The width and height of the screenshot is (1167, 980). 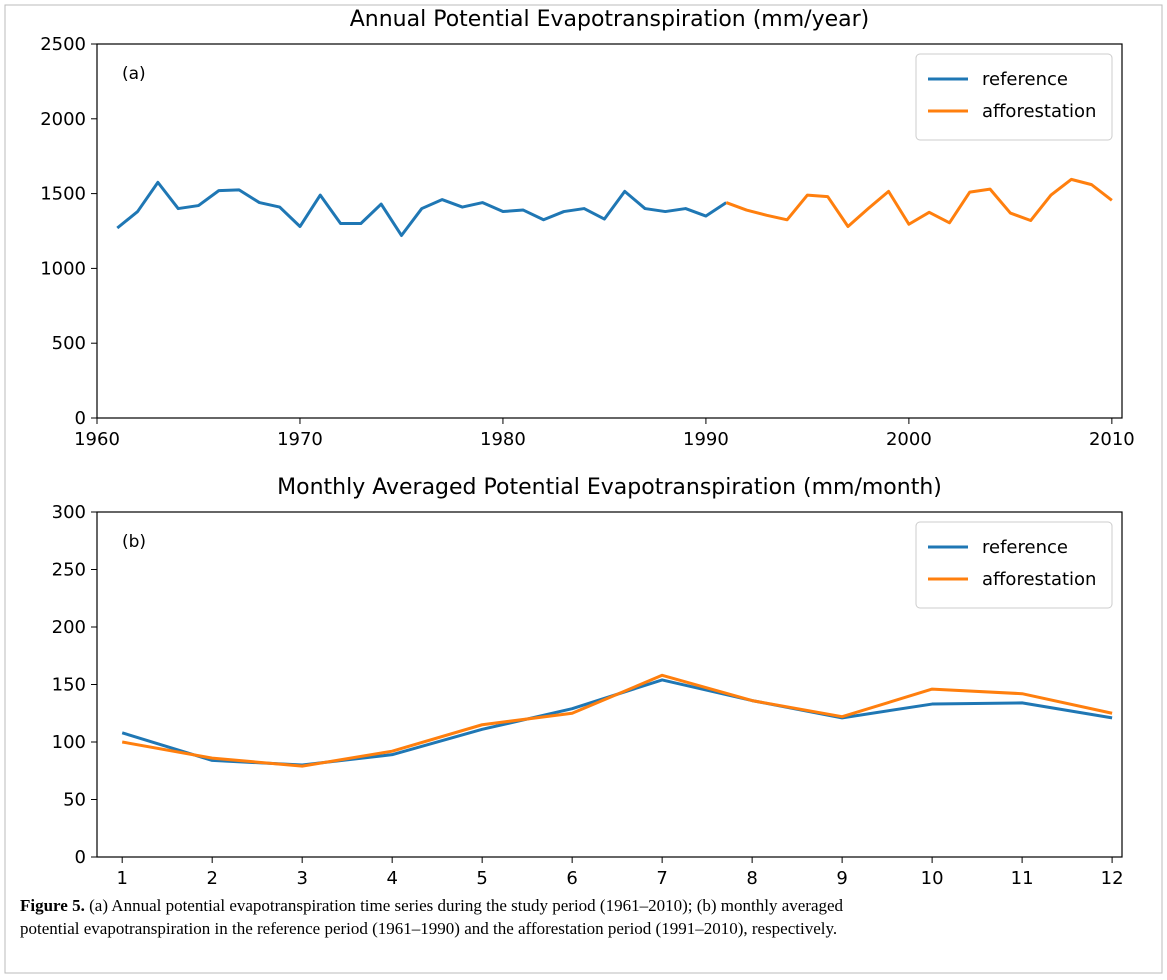 I want to click on x-tick-label: 3, so click(x=301, y=878).